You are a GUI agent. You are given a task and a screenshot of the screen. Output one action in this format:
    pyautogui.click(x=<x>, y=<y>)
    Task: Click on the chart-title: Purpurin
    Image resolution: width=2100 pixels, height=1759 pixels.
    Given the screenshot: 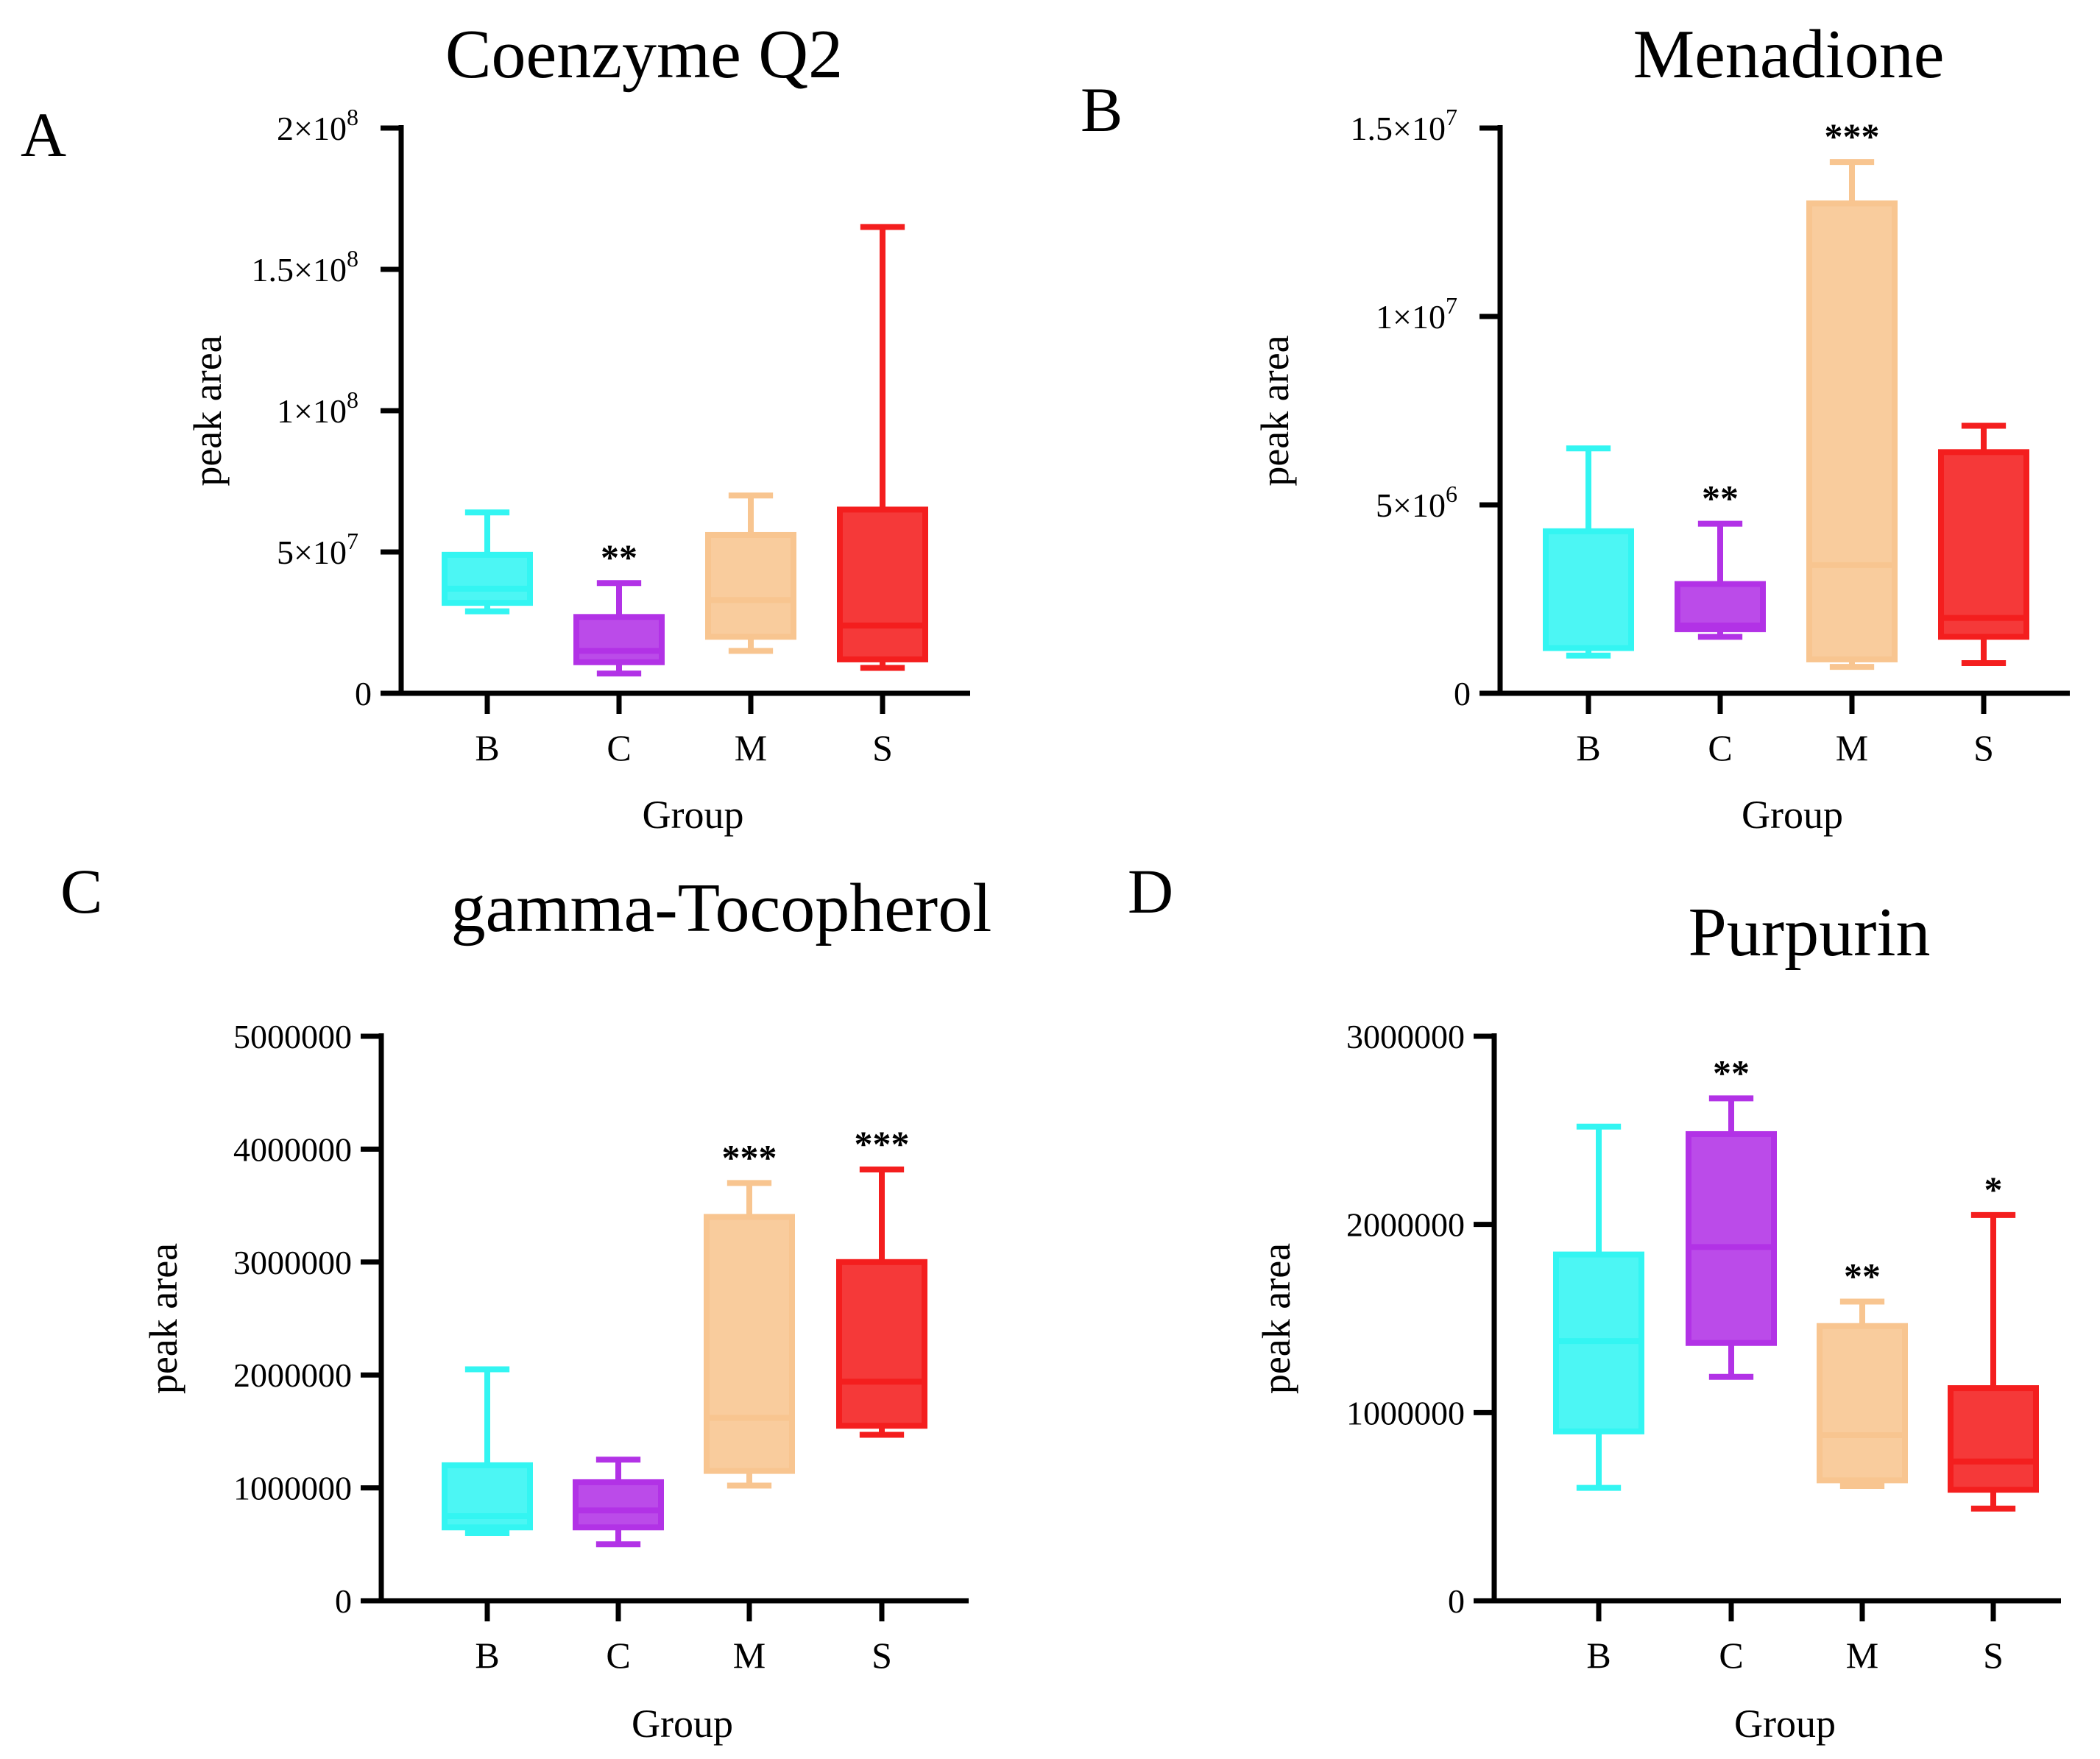 What is the action you would take?
    pyautogui.click(x=1810, y=932)
    